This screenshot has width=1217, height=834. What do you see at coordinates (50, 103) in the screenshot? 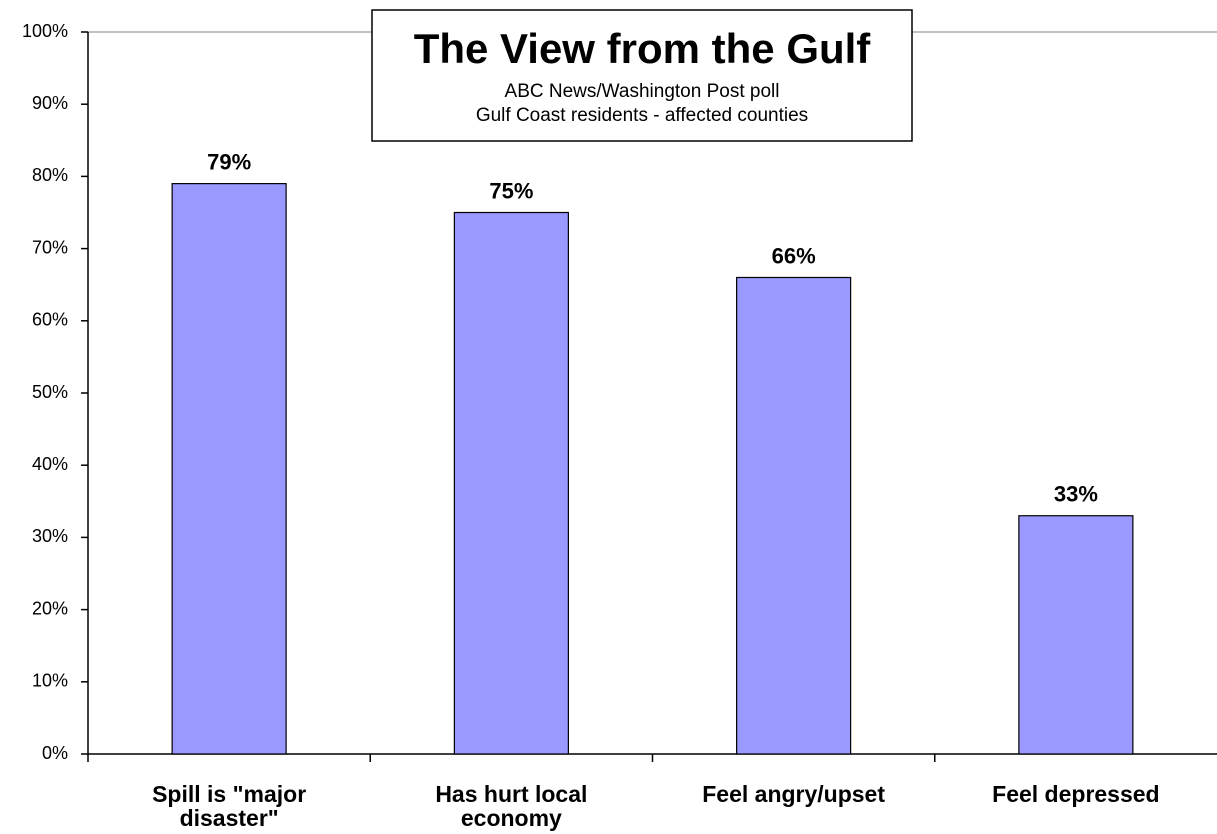
I see `y-tick-label: 90%` at bounding box center [50, 103].